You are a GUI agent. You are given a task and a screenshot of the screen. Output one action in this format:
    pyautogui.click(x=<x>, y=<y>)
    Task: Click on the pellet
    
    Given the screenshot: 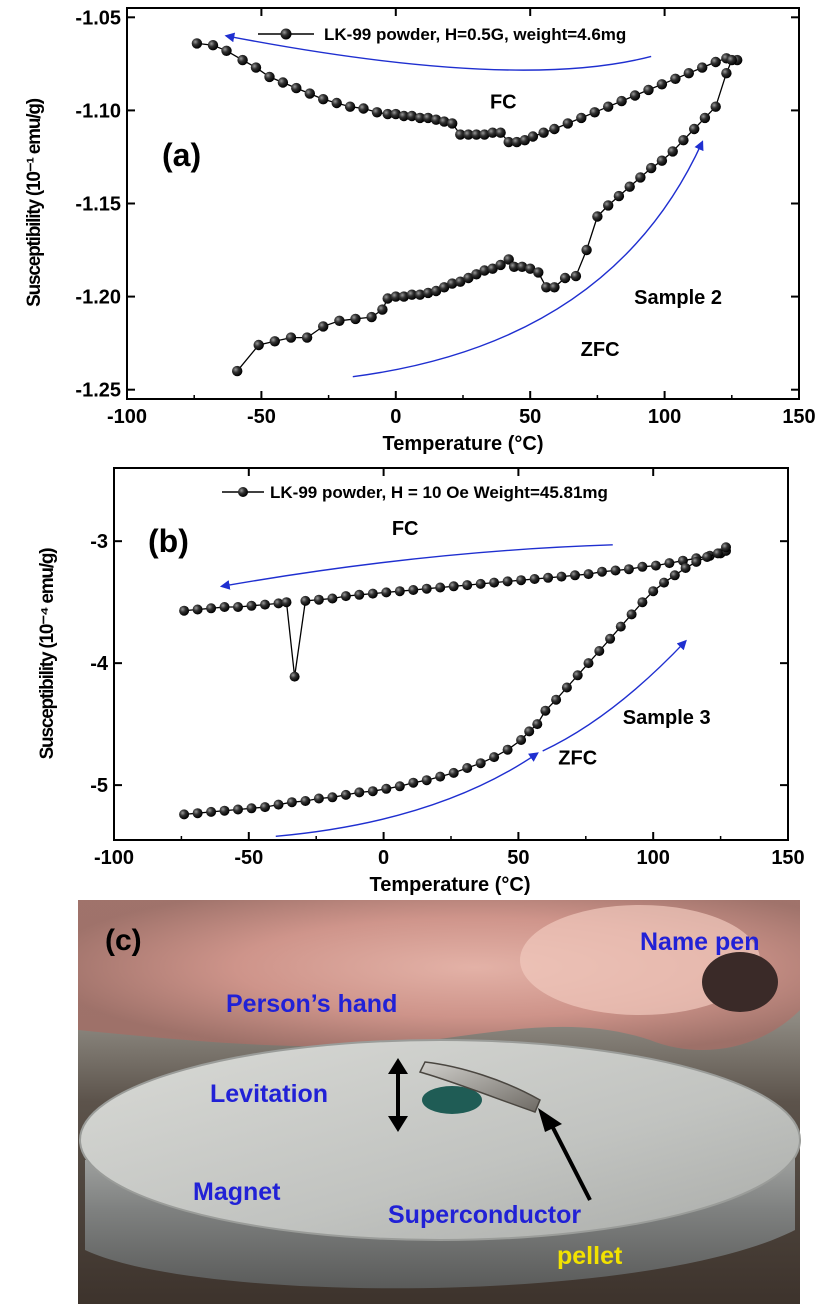 What is the action you would take?
    pyautogui.click(x=479, y=1087)
    